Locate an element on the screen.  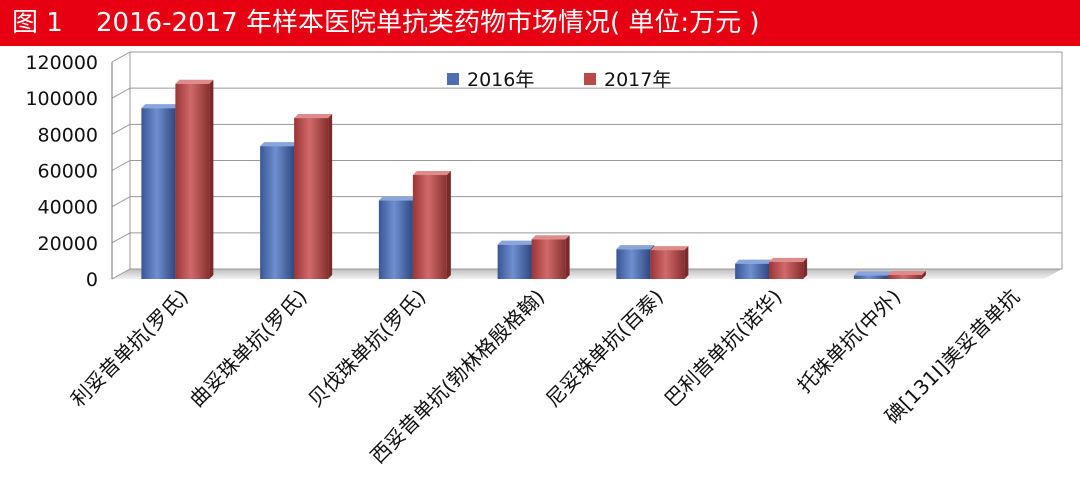
y-tick-label: 0 is located at coordinates (92, 280).